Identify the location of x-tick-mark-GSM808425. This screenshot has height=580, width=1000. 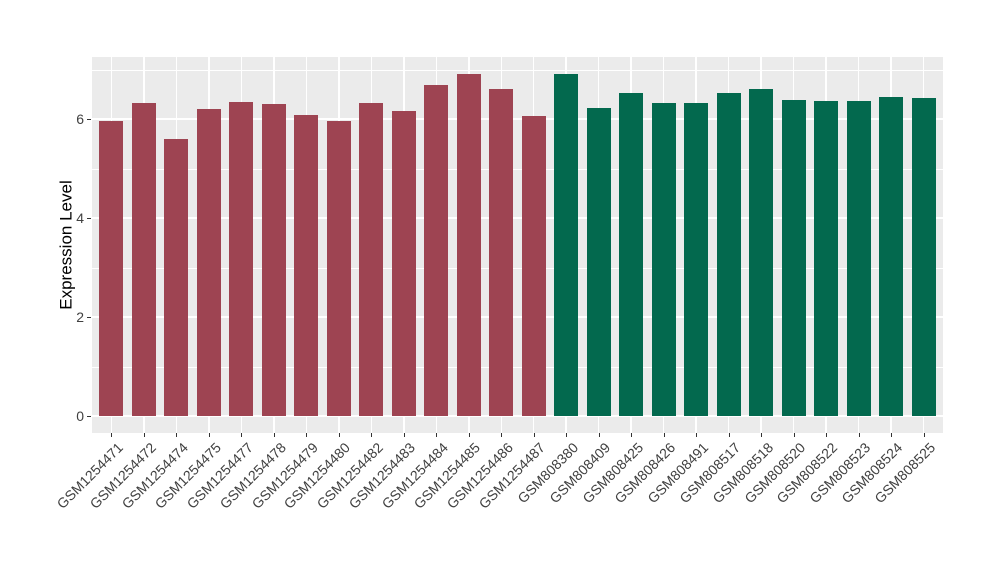
(632, 435).